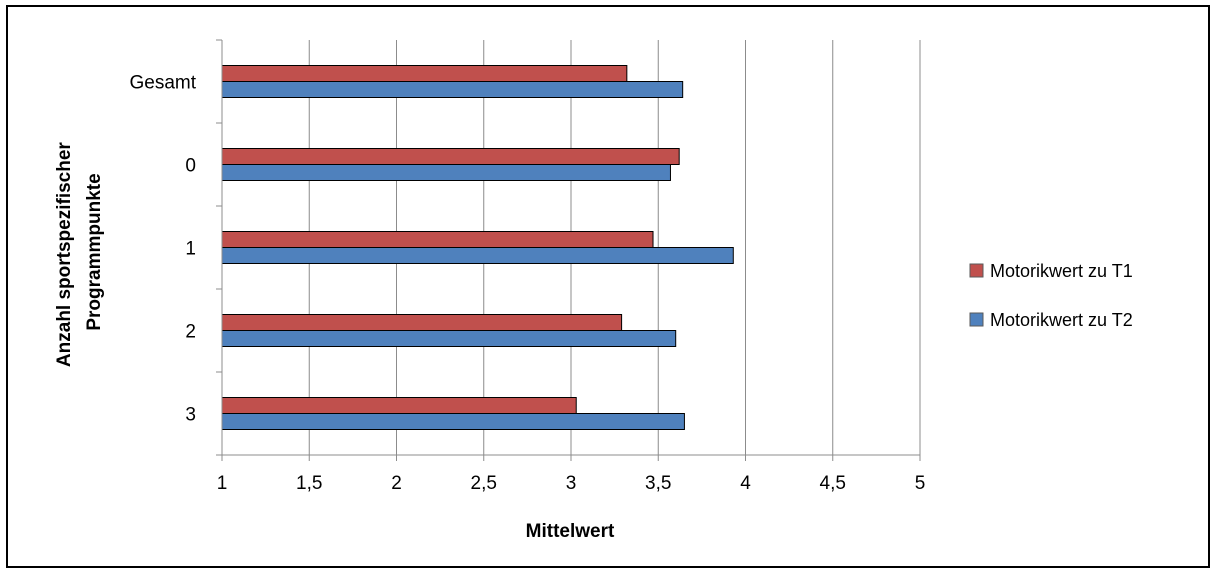  Describe the element at coordinates (190, 166) in the screenshot. I see `y-tick-label-1: 0` at that location.